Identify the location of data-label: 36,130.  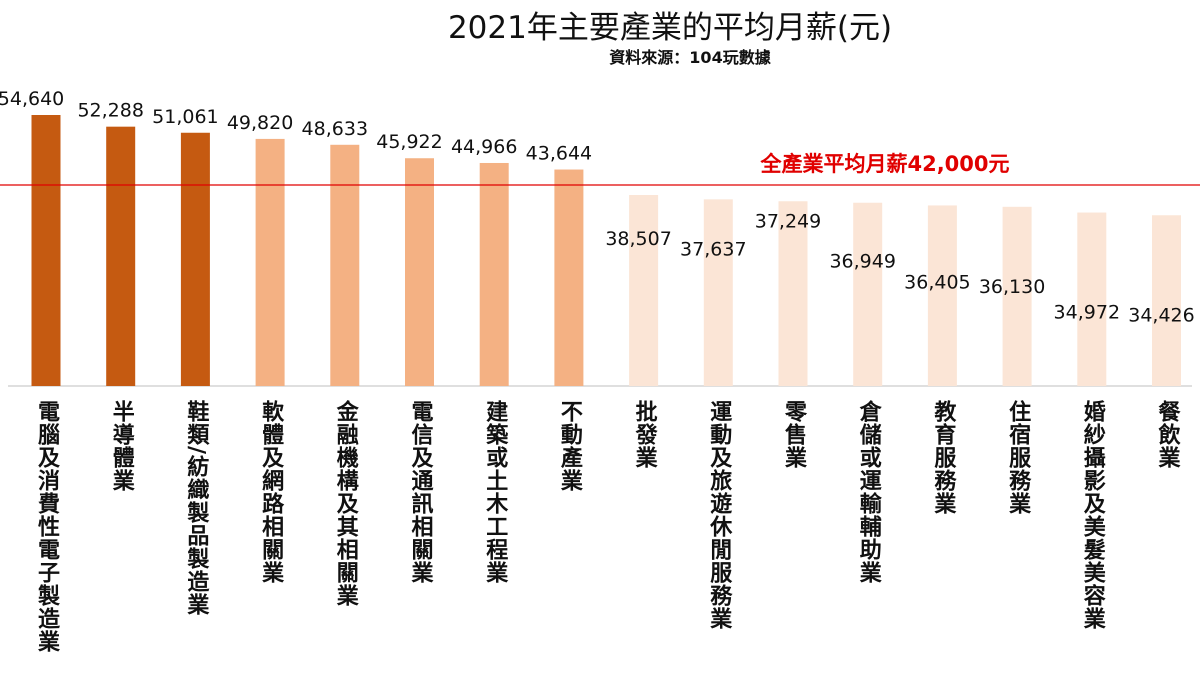
(1012, 287).